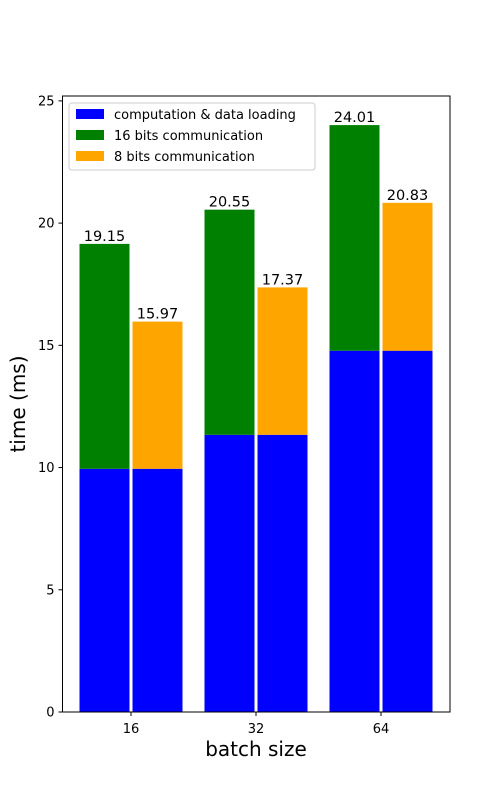  Describe the element at coordinates (256, 749) in the screenshot. I see `x-axis-title: batch size` at that location.